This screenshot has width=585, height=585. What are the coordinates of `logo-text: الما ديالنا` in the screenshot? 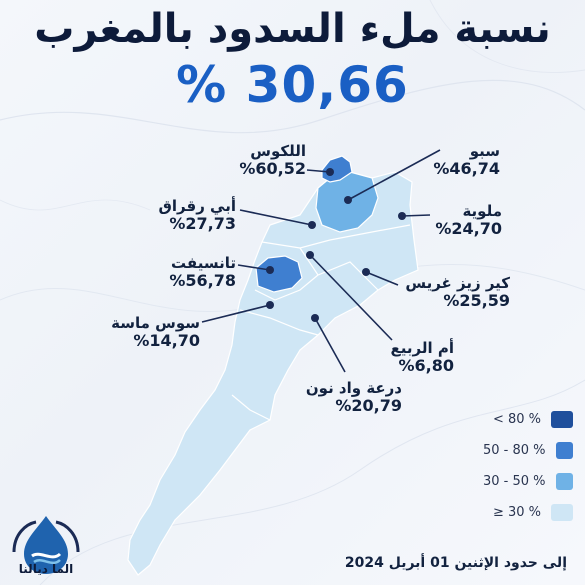 It's located at (46, 569).